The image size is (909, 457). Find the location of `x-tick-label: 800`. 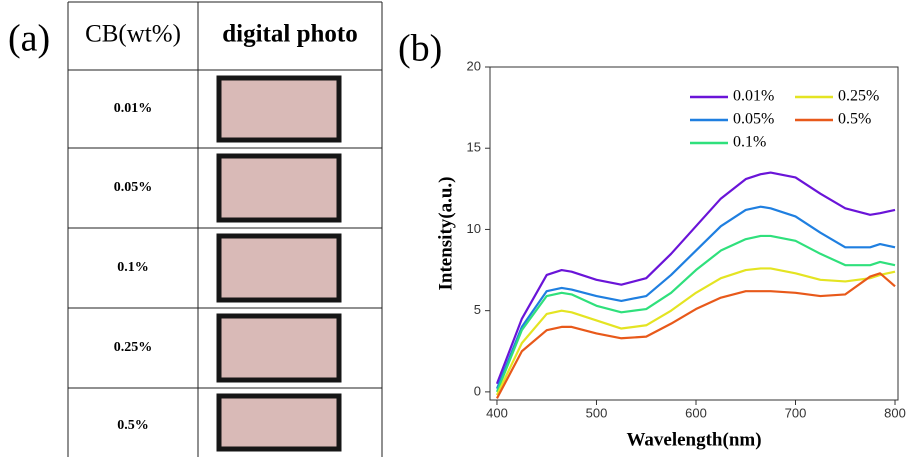

x-tick-label: 800 is located at coordinates (895, 412).